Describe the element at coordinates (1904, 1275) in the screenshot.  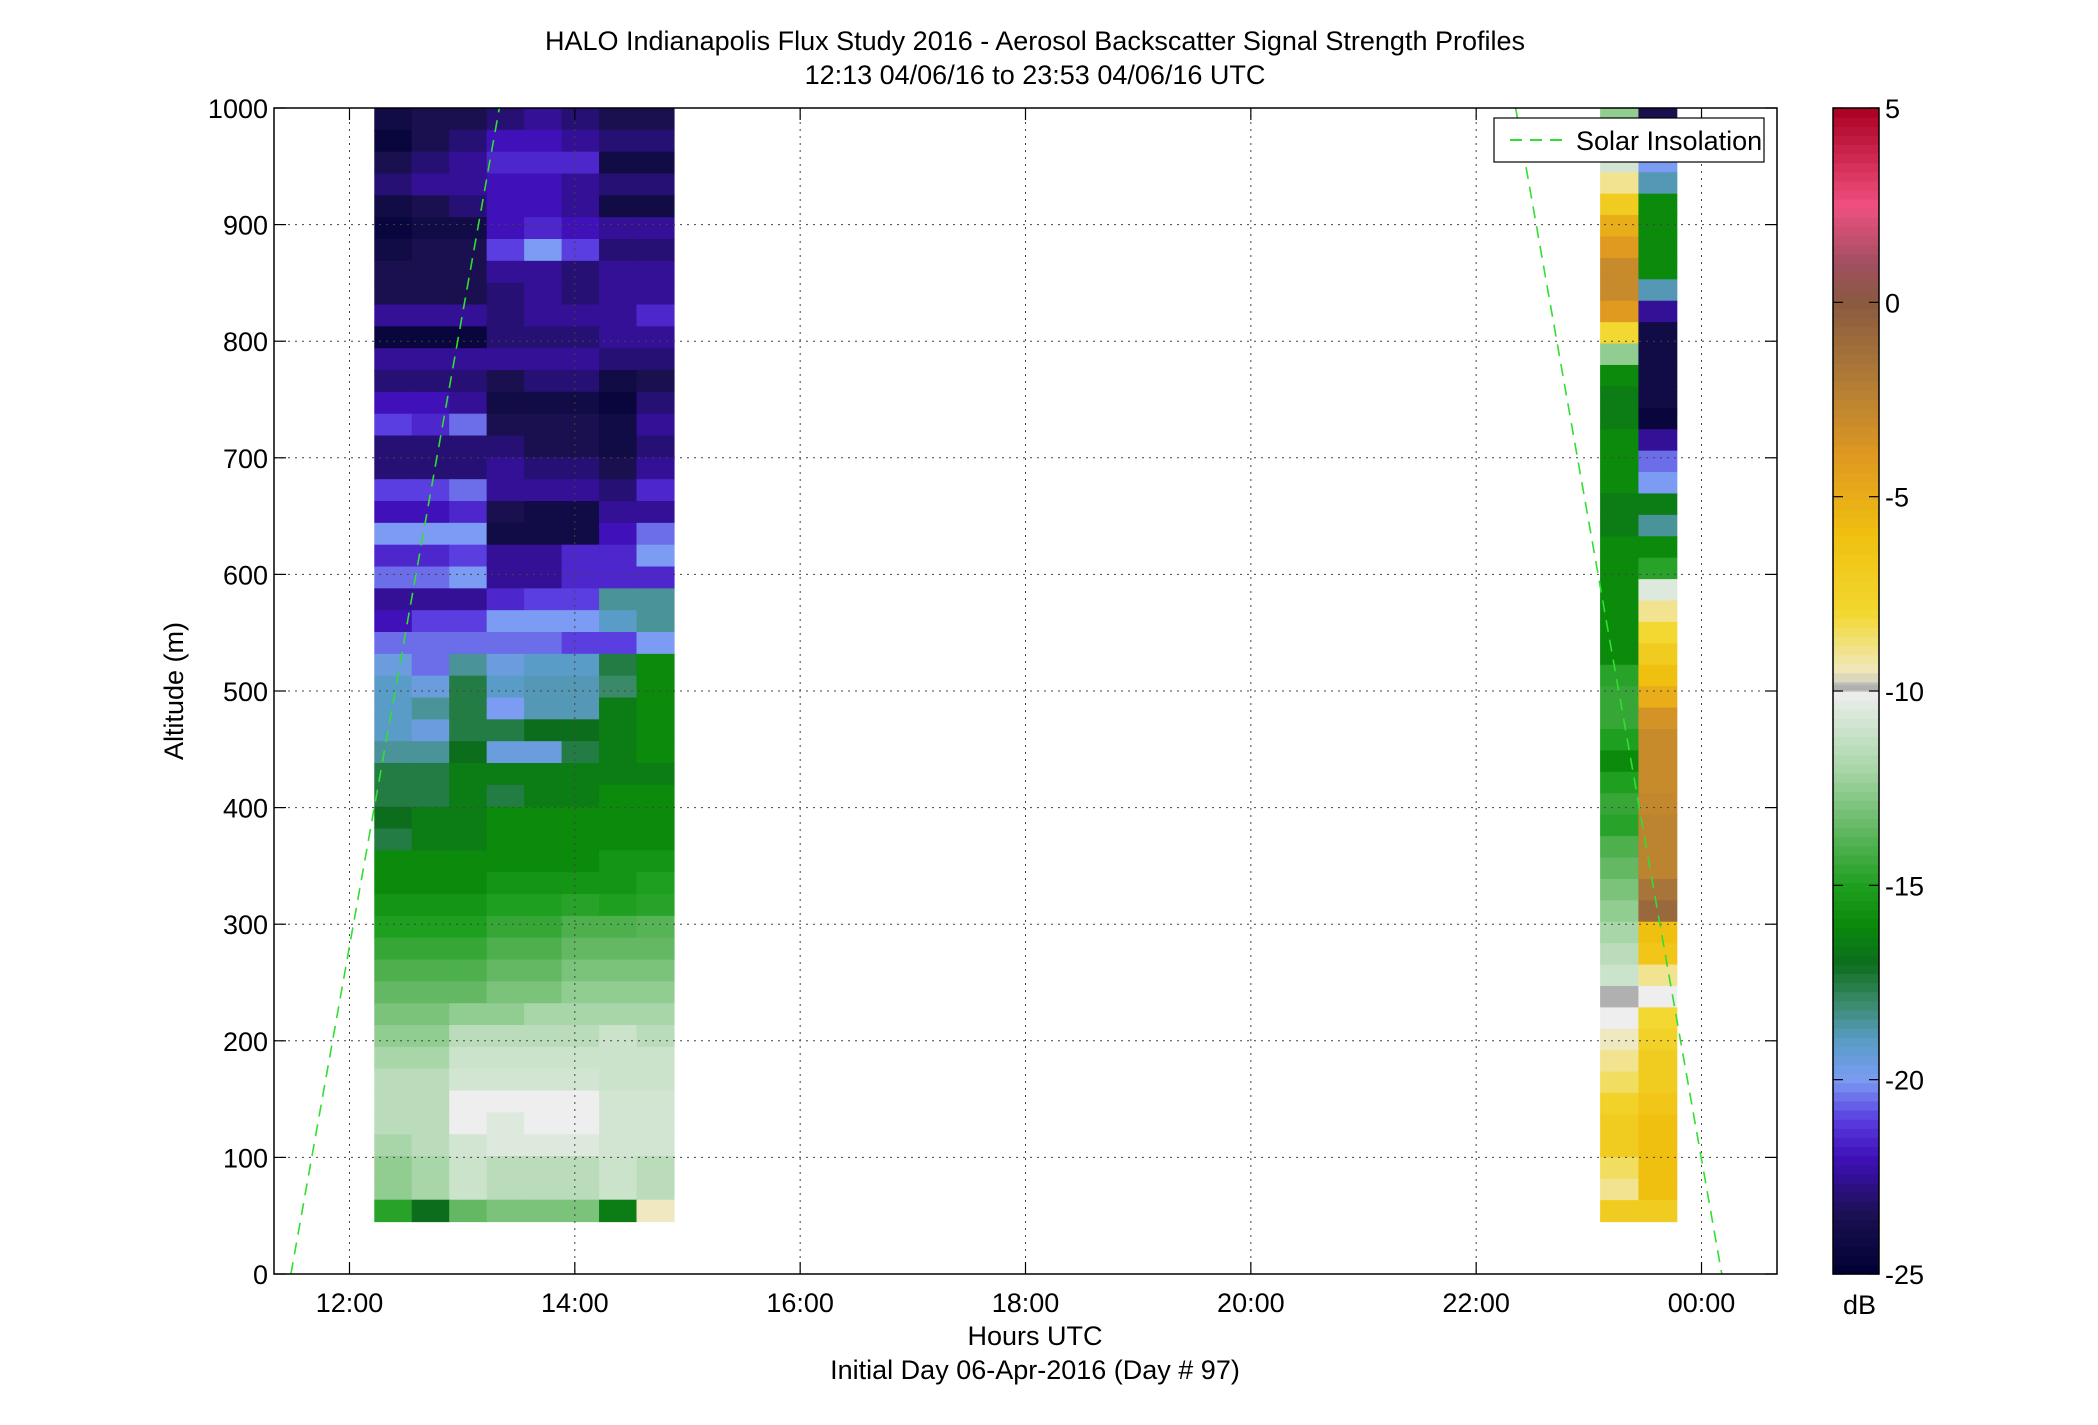
I see `colorbar-tick-label: -25` at that location.